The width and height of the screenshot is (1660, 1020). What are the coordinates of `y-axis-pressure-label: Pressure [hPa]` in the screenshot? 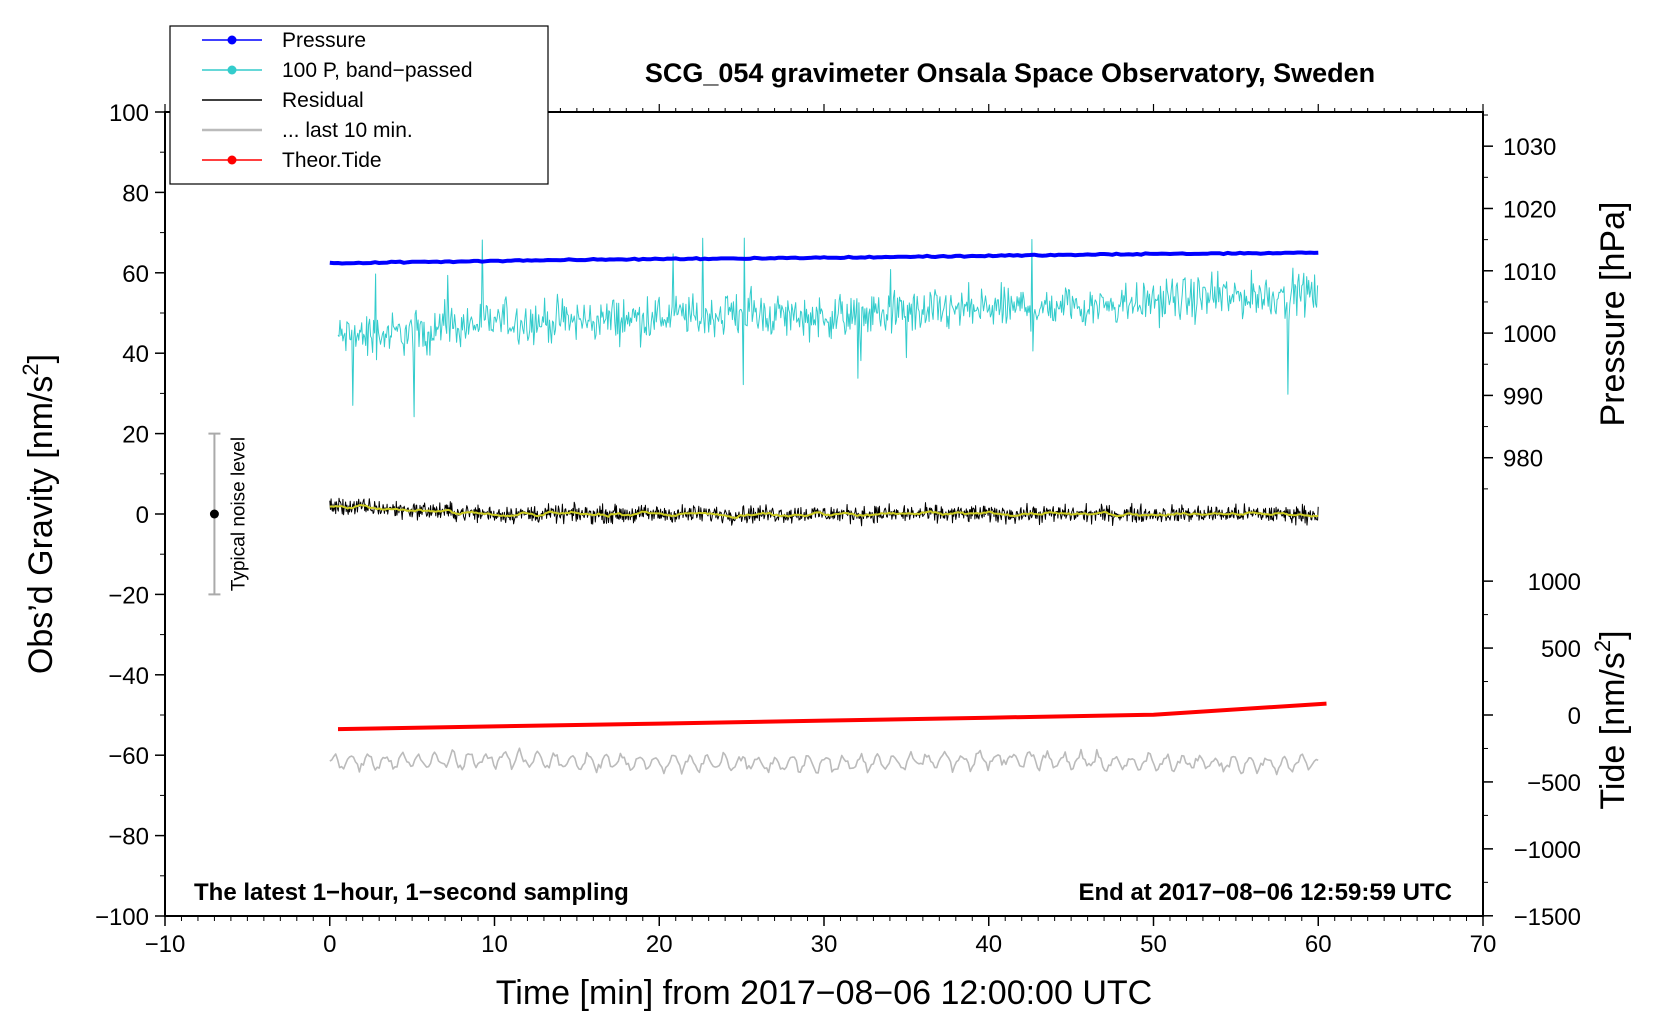 It's located at (1613, 314).